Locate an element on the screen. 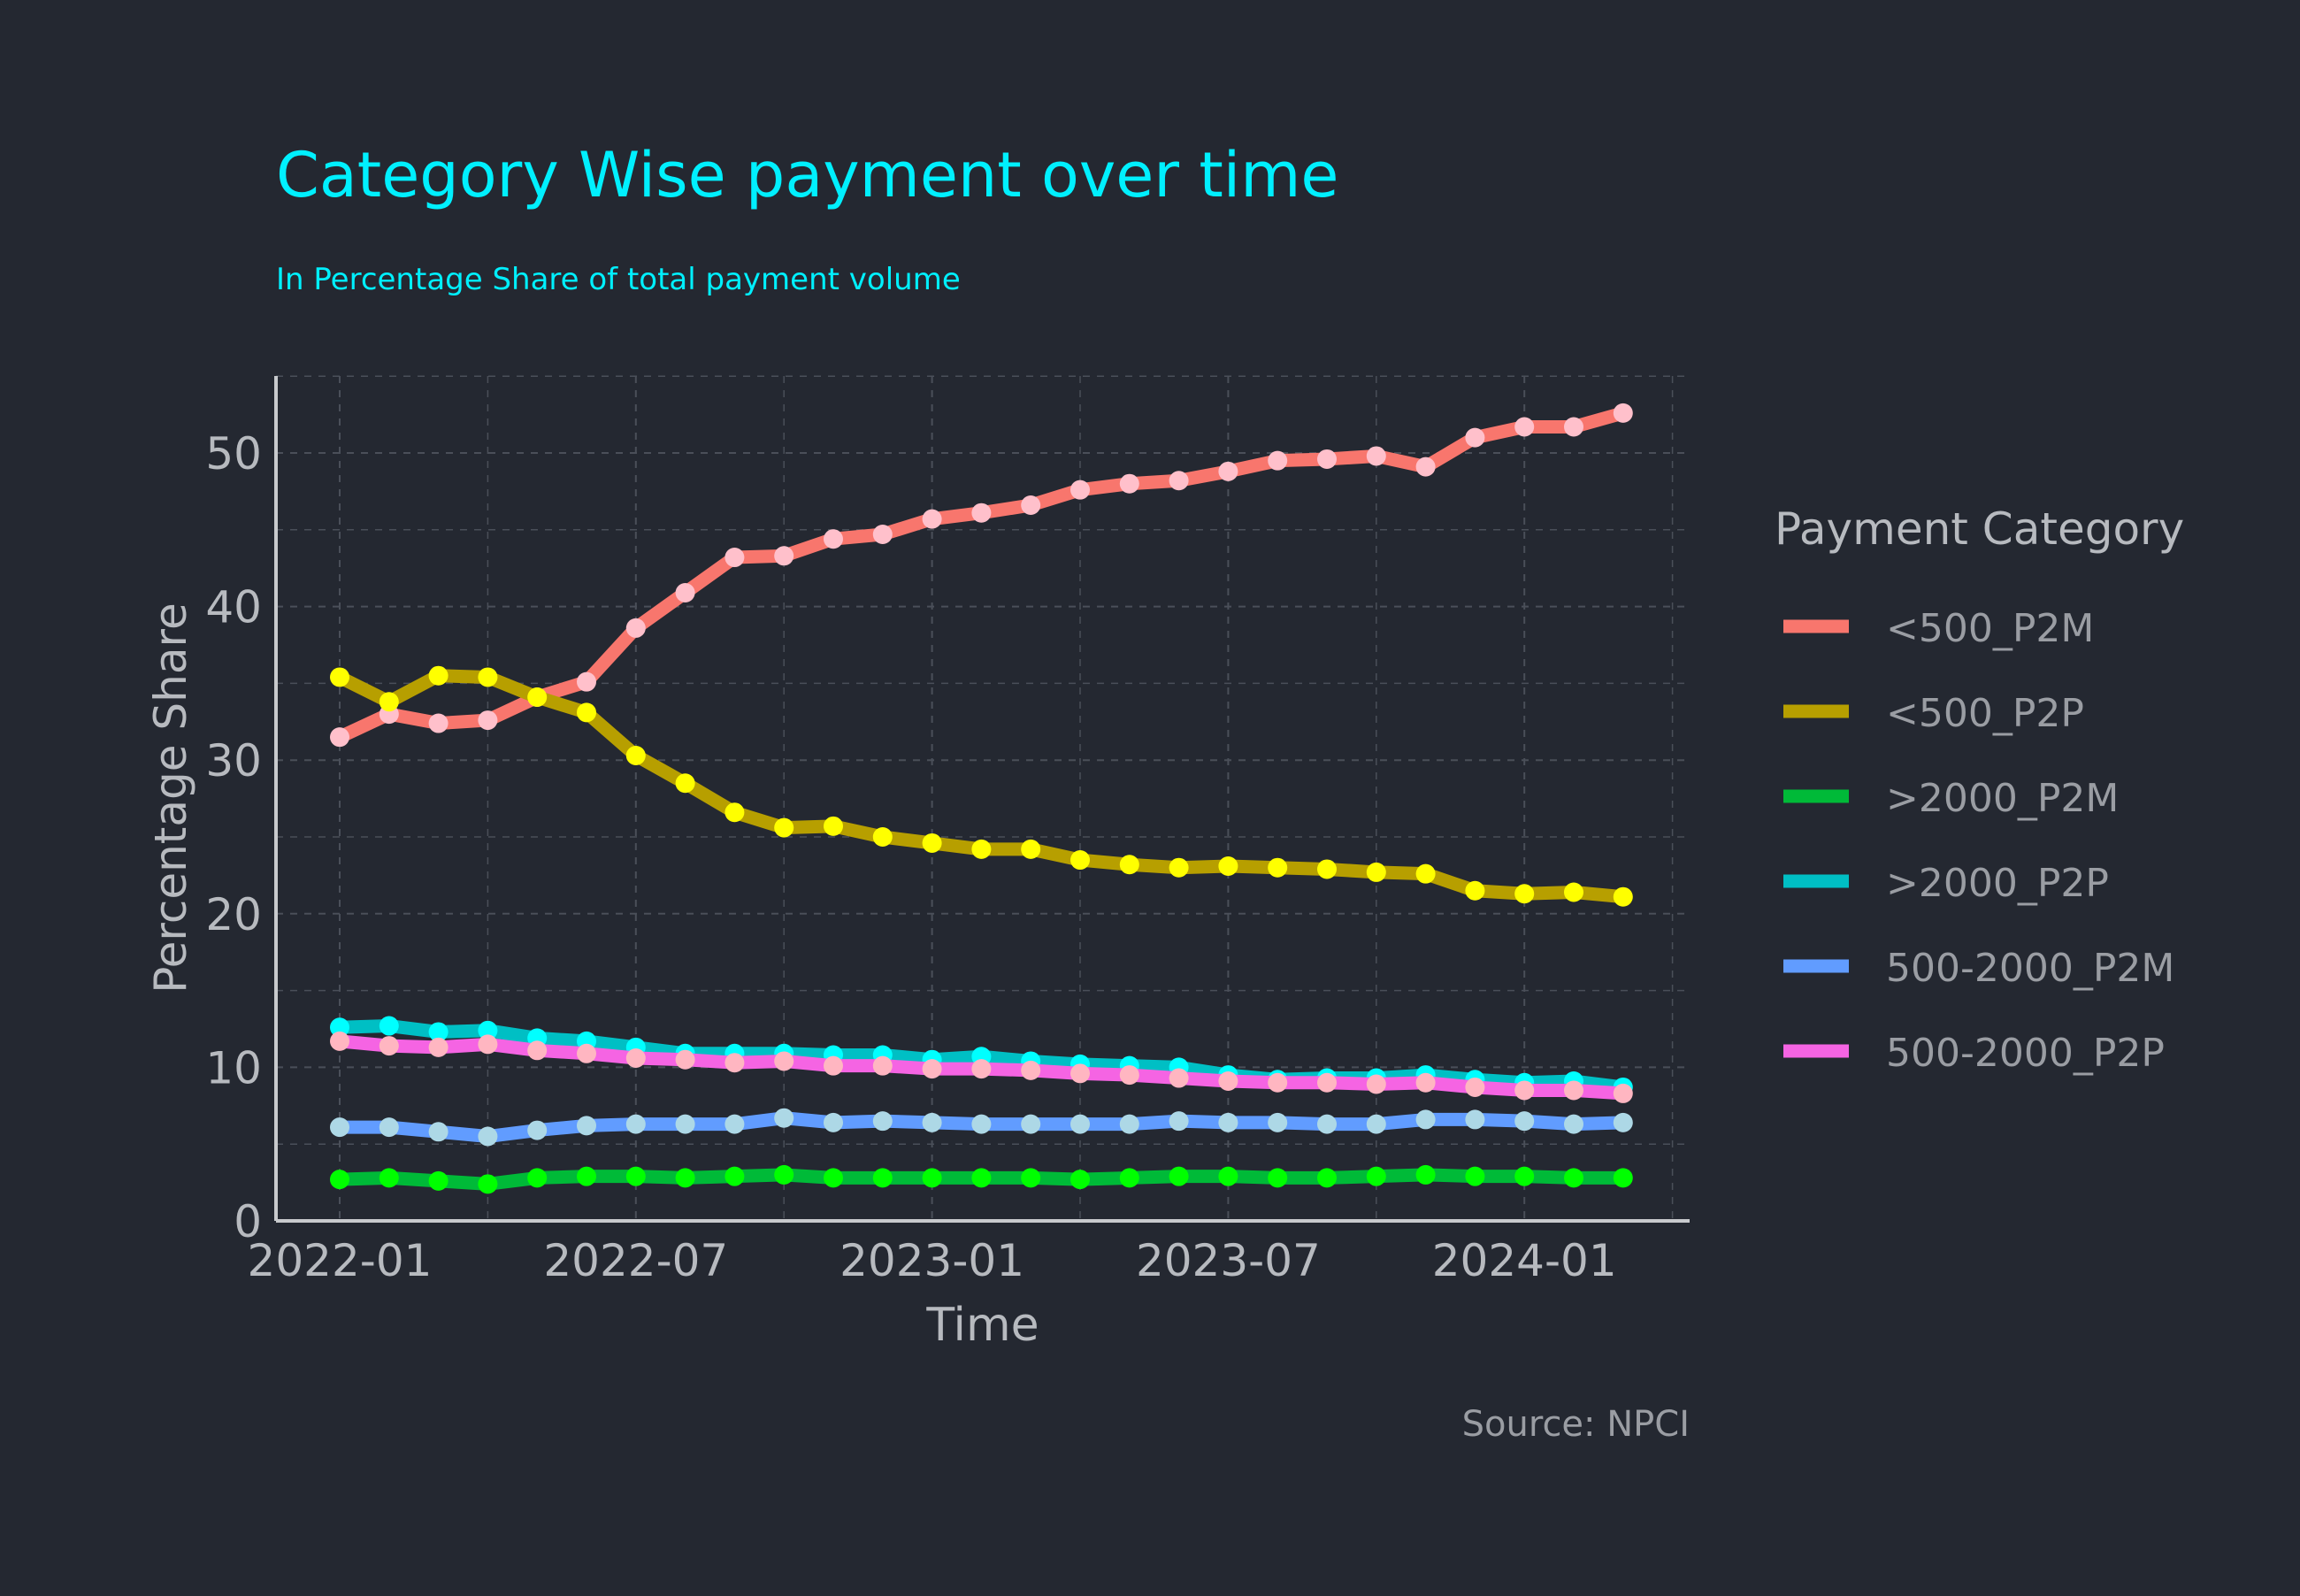  x-tick-label: 2023-07 is located at coordinates (1228, 1260).